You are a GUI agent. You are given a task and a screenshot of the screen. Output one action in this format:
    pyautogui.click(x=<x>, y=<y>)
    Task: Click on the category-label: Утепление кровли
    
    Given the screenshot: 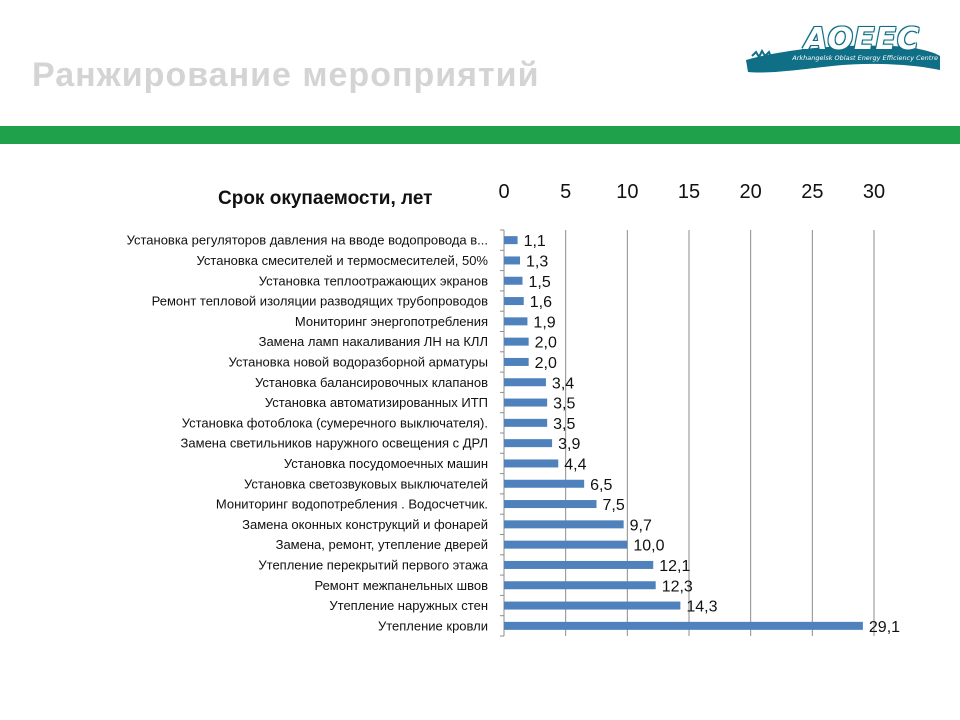 What is the action you would take?
    pyautogui.click(x=433, y=625)
    